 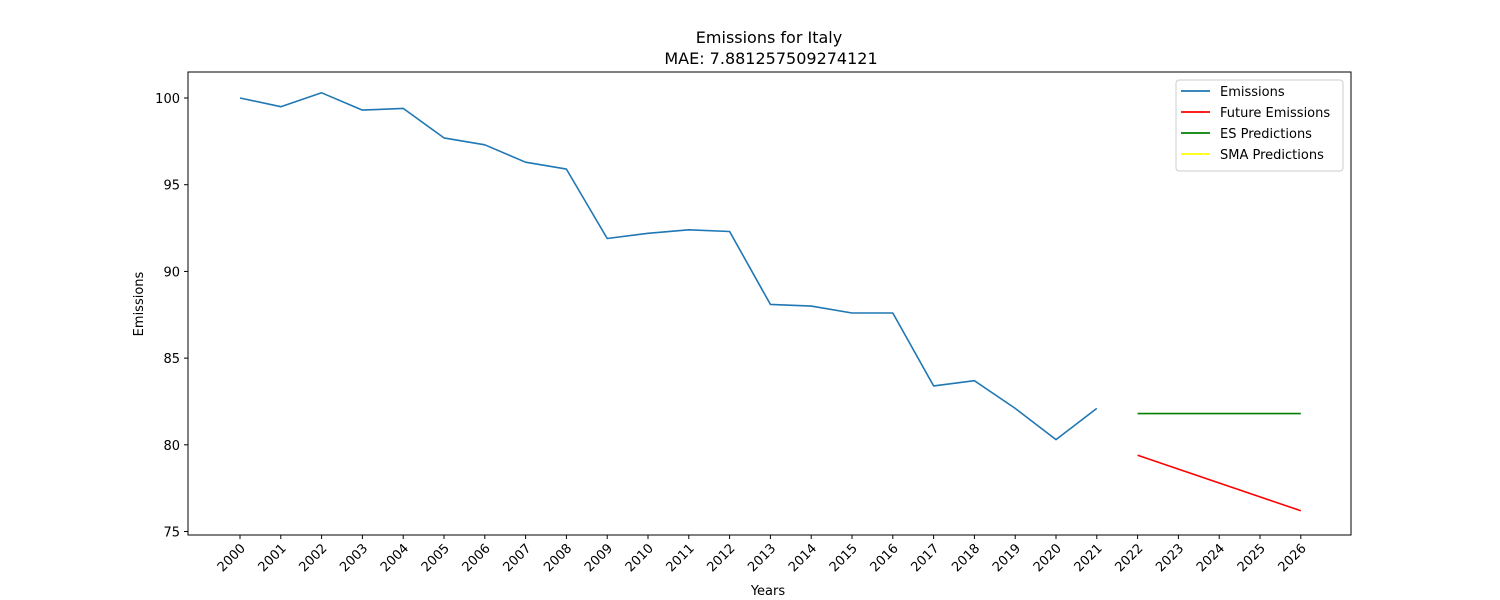 What do you see at coordinates (1266, 134) in the screenshot?
I see `legend-label-es-predictions: ES Predictions` at bounding box center [1266, 134].